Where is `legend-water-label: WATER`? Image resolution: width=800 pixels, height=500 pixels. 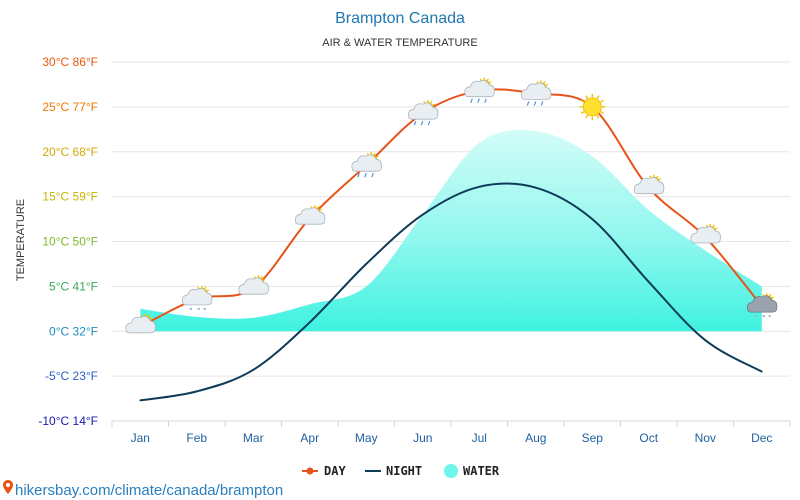
legend-water-label: WATER is located at coordinates (481, 471).